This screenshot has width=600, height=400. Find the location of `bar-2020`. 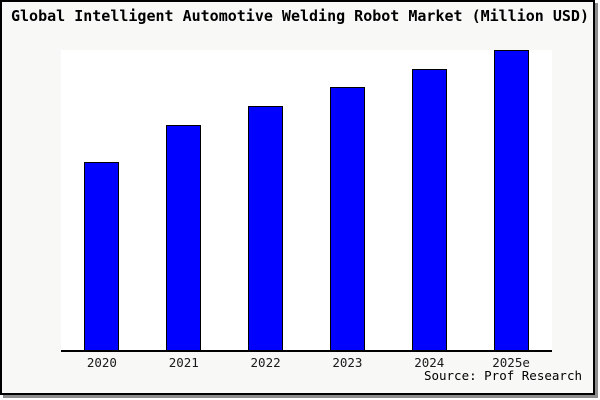

bar-2020 is located at coordinates (102, 256).